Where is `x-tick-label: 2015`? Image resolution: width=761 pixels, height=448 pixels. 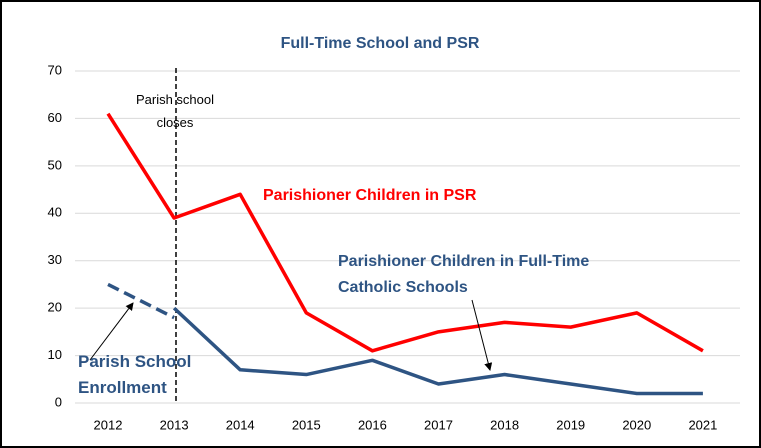
x-tick-label: 2015 is located at coordinates (306, 424).